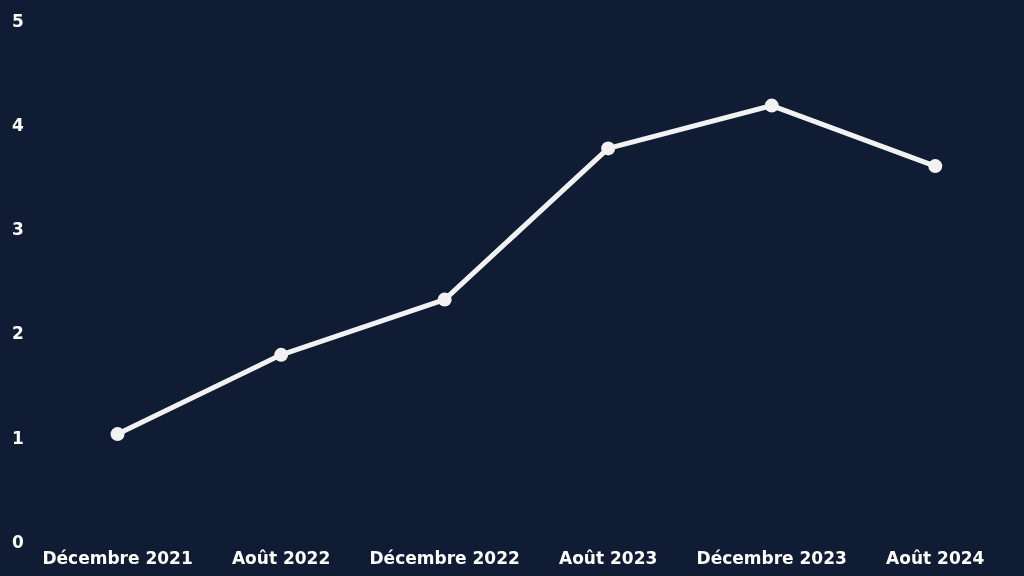  Describe the element at coordinates (17, 124) in the screenshot. I see `y-tick-label: 4` at that location.